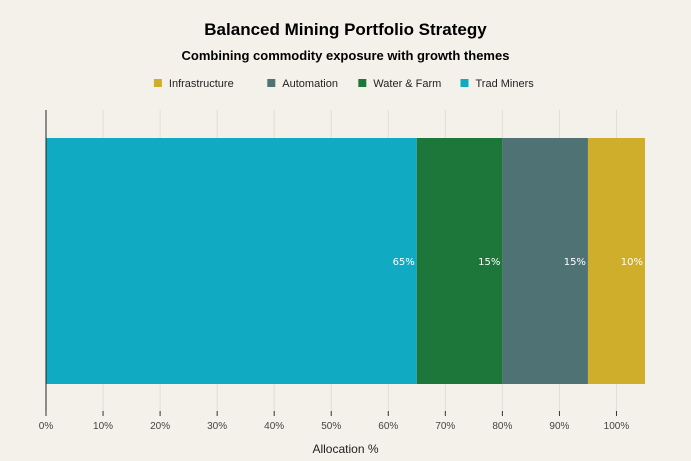 The height and width of the screenshot is (461, 691). Describe the element at coordinates (518, 262) in the screenshot. I see `data-labels: 65% 15% 15% 10%` at that location.